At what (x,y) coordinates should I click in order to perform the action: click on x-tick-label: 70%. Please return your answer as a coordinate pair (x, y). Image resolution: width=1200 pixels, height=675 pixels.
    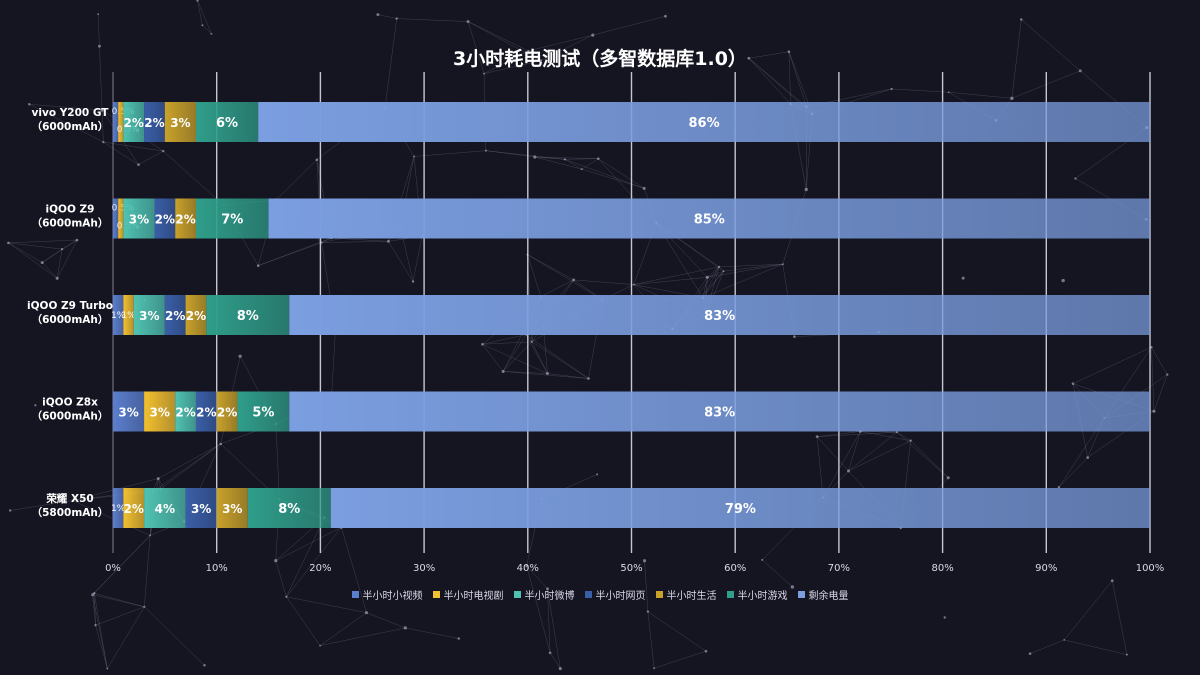
    Looking at the image, I should click on (839, 568).